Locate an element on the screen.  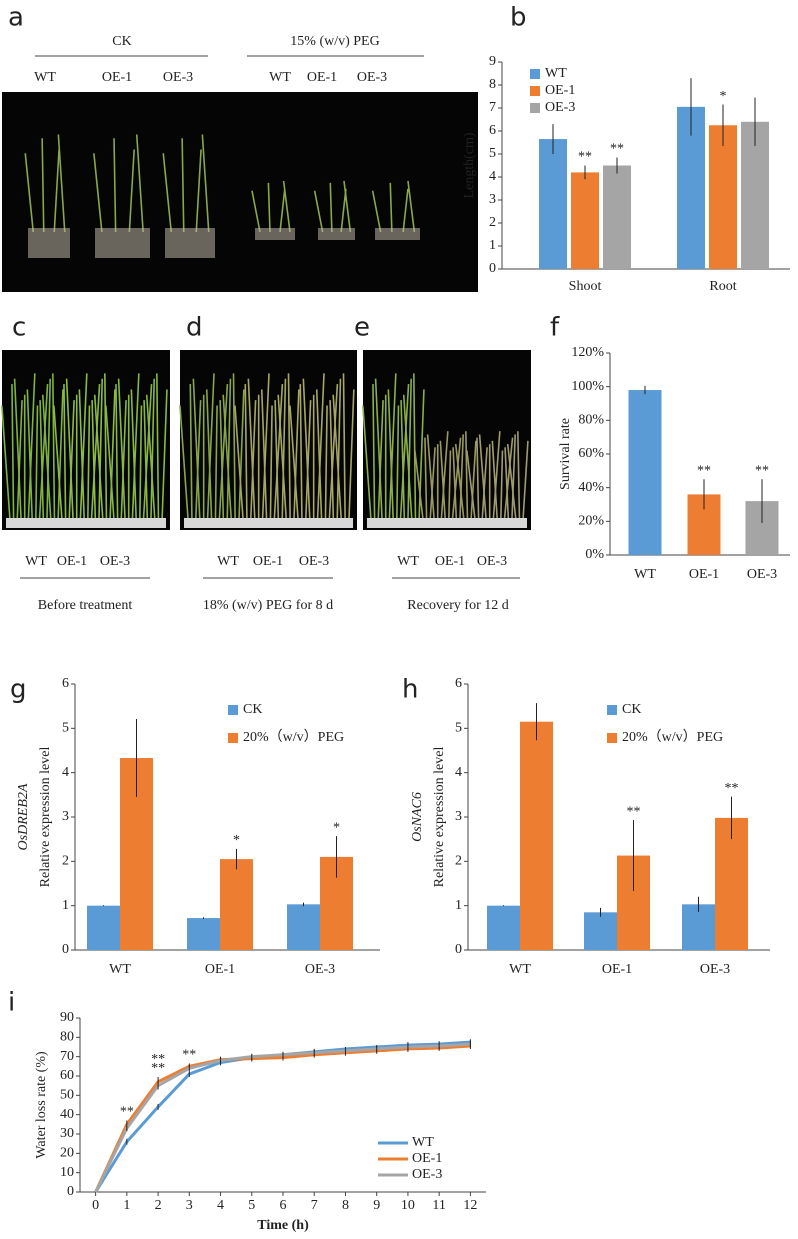
x-tick-label: 6 is located at coordinates (283, 1205).